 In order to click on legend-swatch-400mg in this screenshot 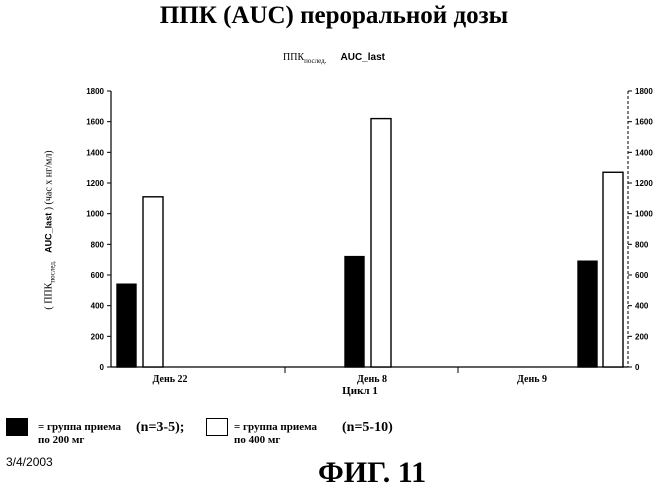, I will do `click(217, 427)`.